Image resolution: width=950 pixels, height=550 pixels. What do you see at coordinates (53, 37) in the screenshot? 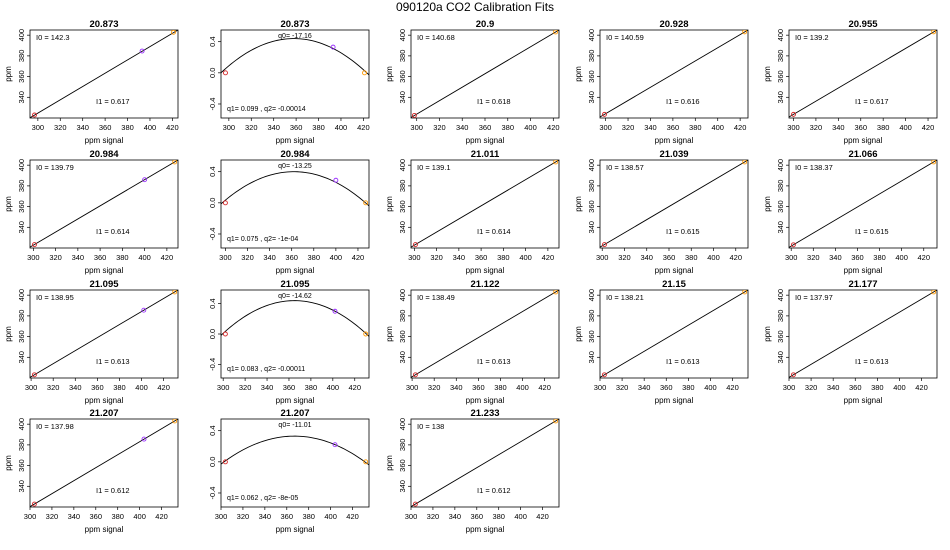
I see `intercept-label: I0 = 142.3` at bounding box center [53, 37].